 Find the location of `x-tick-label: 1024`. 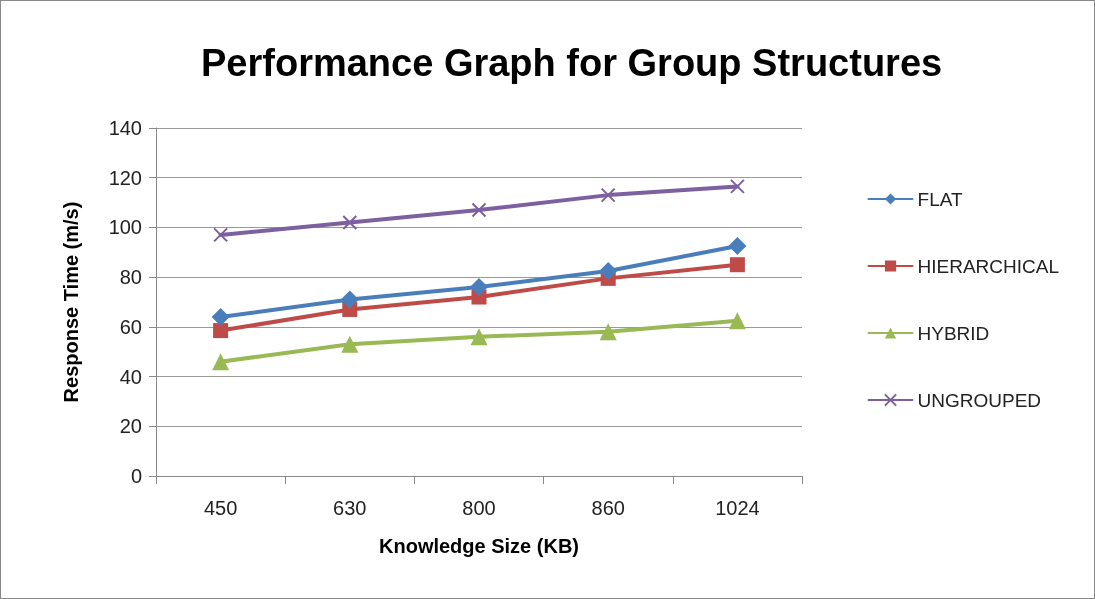

x-tick-label: 1024 is located at coordinates (737, 508).